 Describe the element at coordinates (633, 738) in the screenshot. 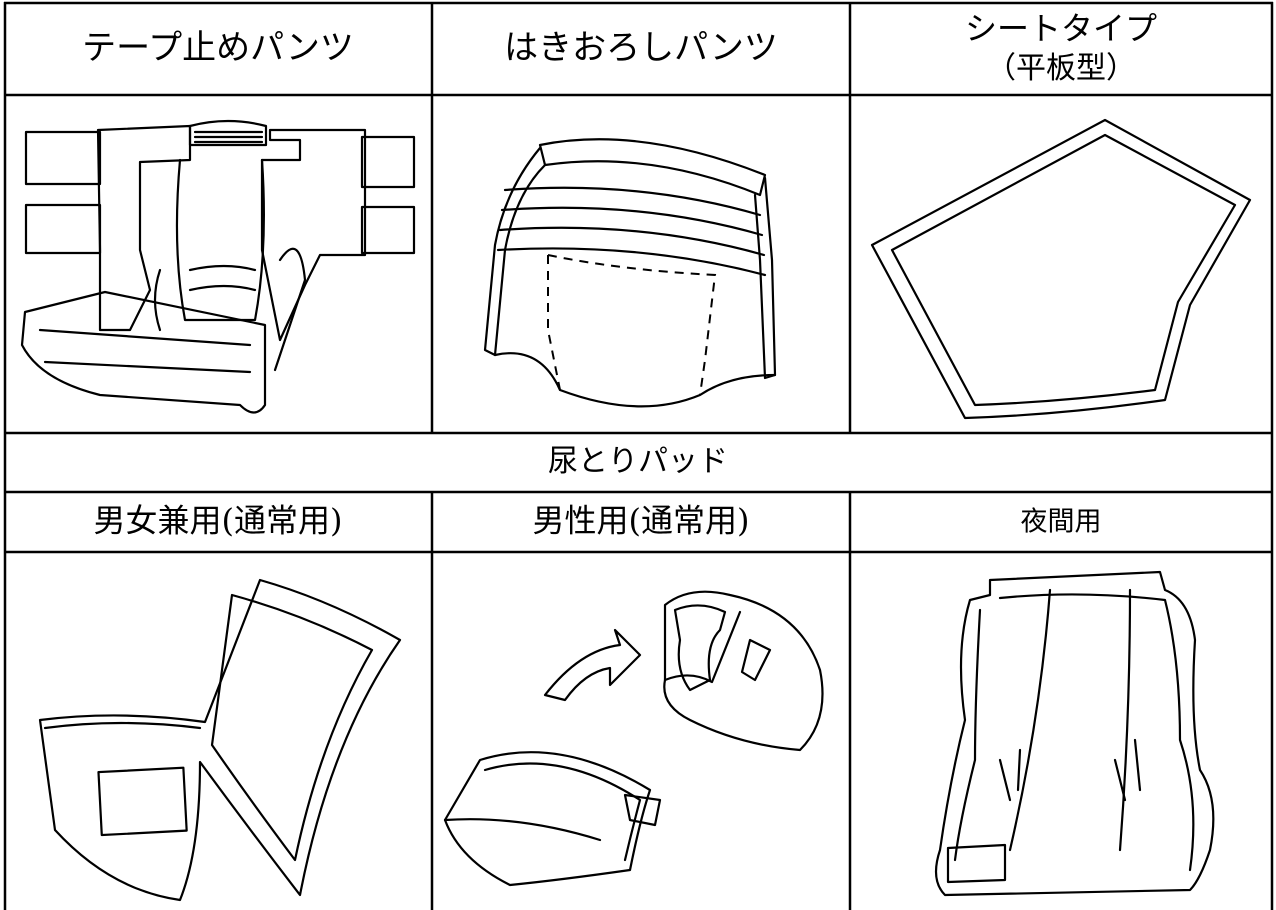

I see `male-pad-illustration` at that location.